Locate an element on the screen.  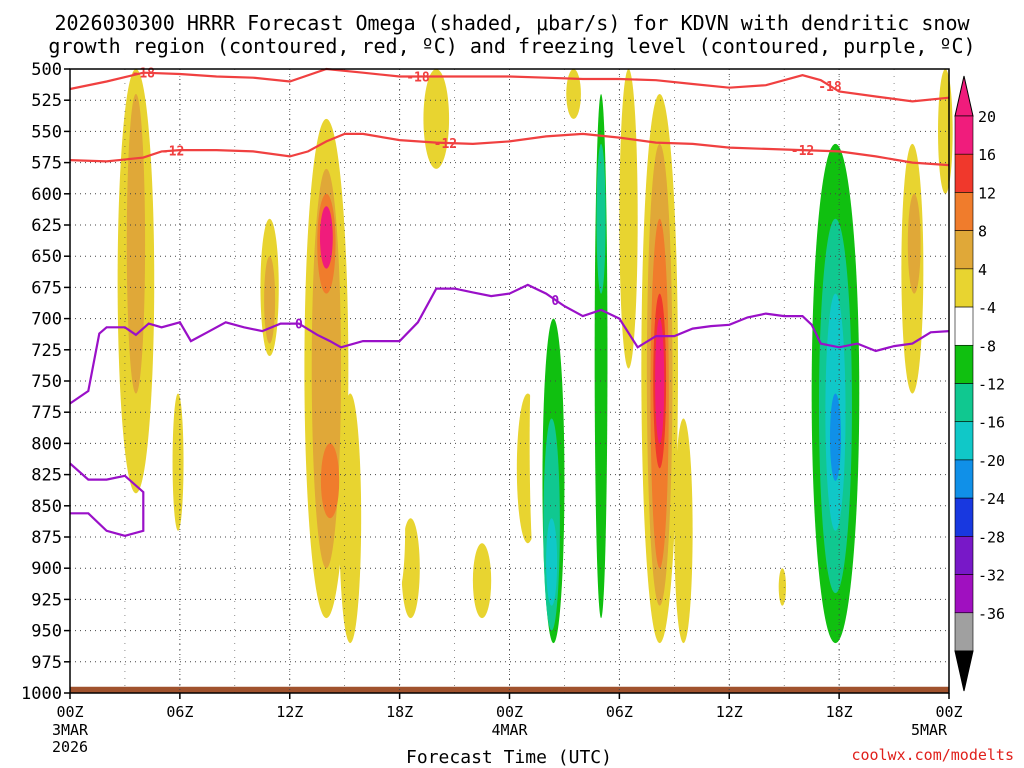
colorbar: 20 16 12 8 4 -4 -8 -12 -16 -20 -24 -28 -32 -36 is located at coordinates (979, 383).